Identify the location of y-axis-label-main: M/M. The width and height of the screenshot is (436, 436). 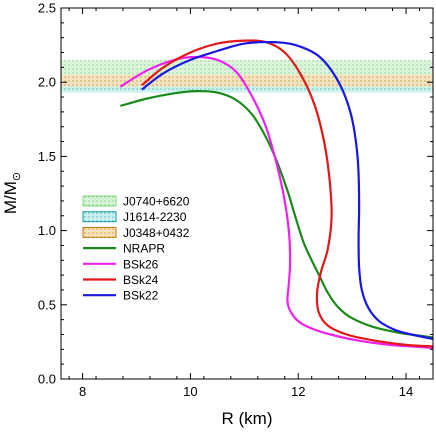
(10, 197).